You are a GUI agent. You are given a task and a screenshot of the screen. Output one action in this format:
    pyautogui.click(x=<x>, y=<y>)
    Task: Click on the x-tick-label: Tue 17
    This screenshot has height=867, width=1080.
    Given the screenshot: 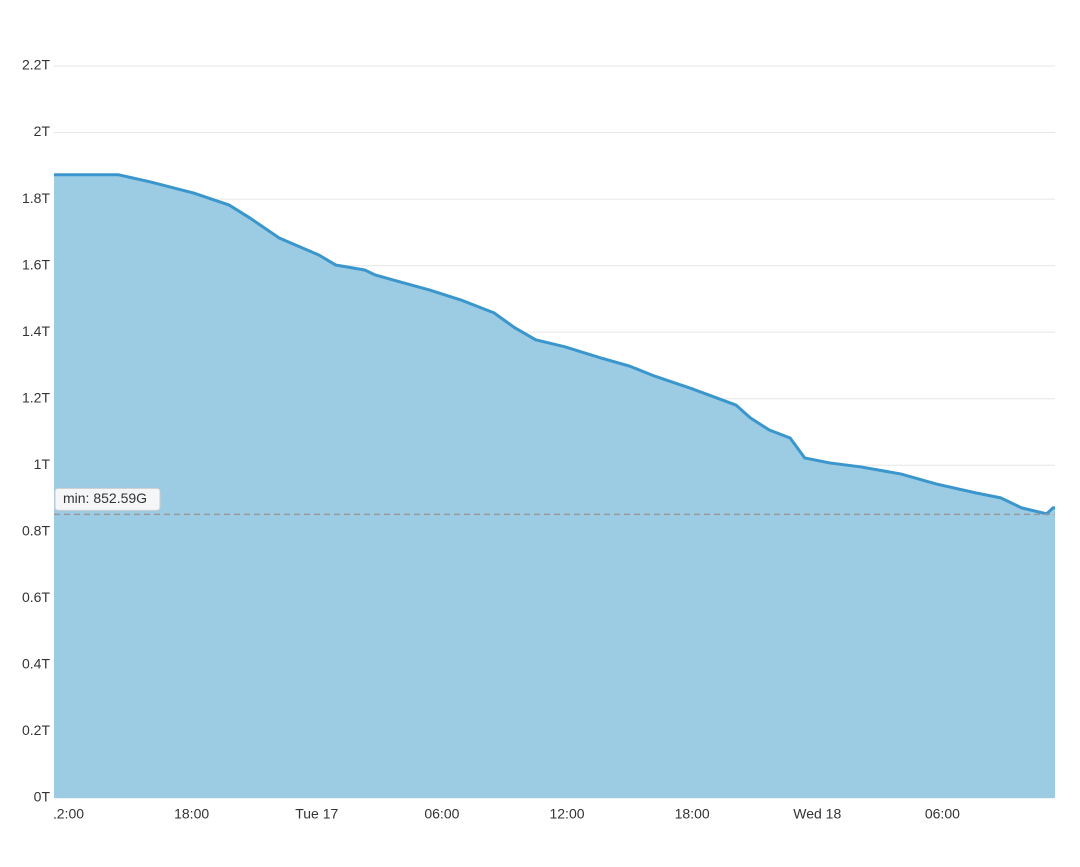 What is the action you would take?
    pyautogui.click(x=316, y=814)
    